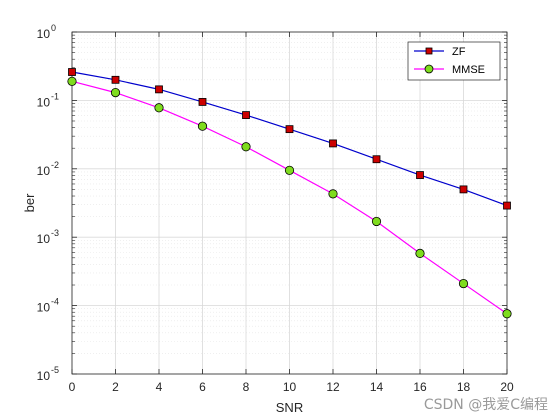 The image size is (560, 420). Describe the element at coordinates (55, 233) in the screenshot. I see `y-tick-exponent: -3` at that location.